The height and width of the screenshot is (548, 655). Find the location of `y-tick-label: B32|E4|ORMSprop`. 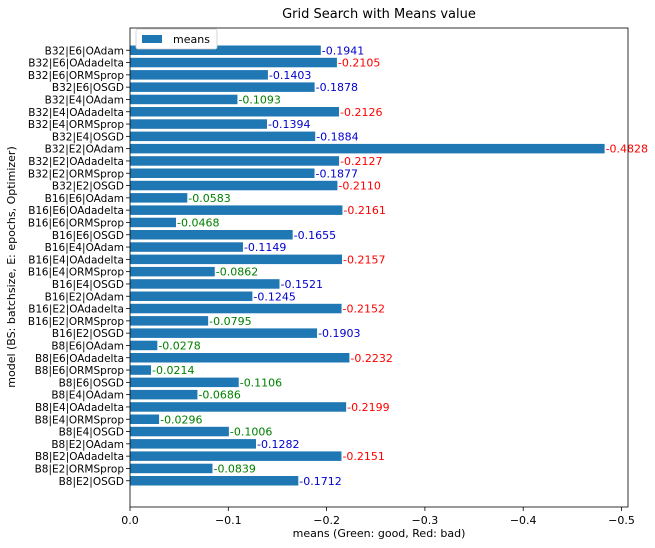

y-tick-label: B32|E4|ORMSprop is located at coordinates (76, 125).